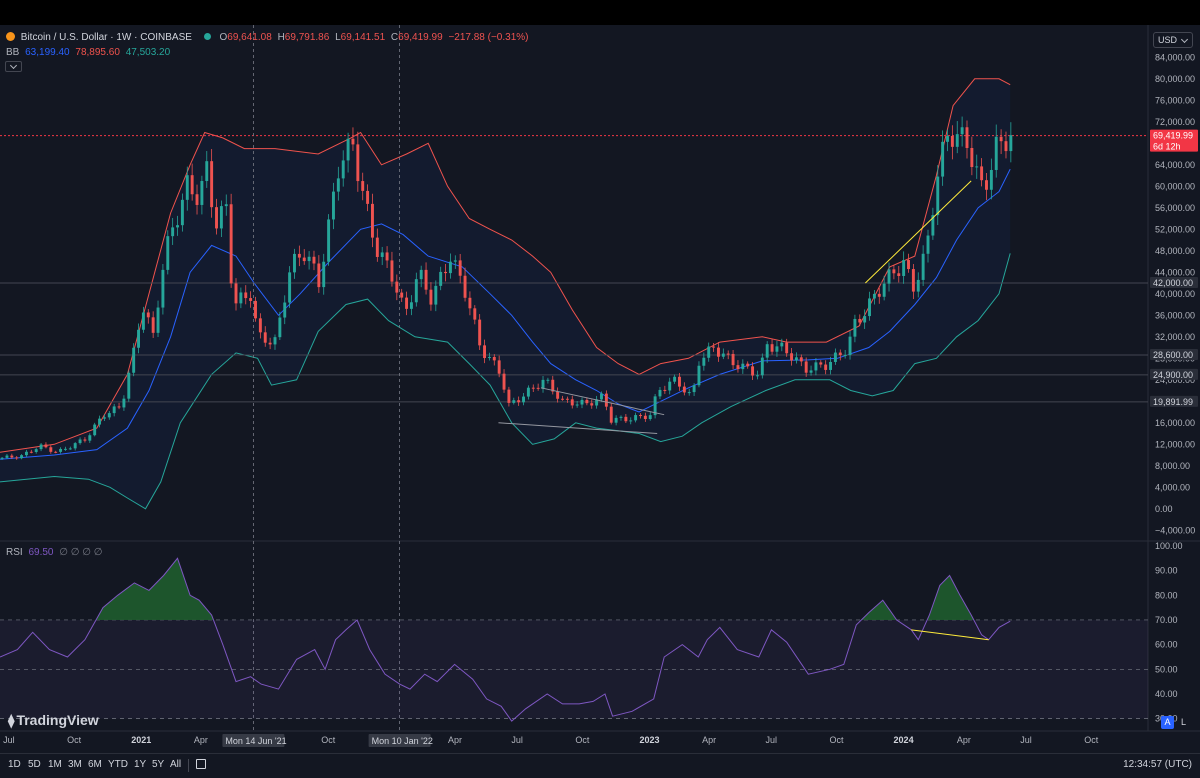 Image resolution: width=1200 pixels, height=778 pixels. Describe the element at coordinates (1175, 337) in the screenshot. I see `price-axis-tick: 32,000.00` at that location.